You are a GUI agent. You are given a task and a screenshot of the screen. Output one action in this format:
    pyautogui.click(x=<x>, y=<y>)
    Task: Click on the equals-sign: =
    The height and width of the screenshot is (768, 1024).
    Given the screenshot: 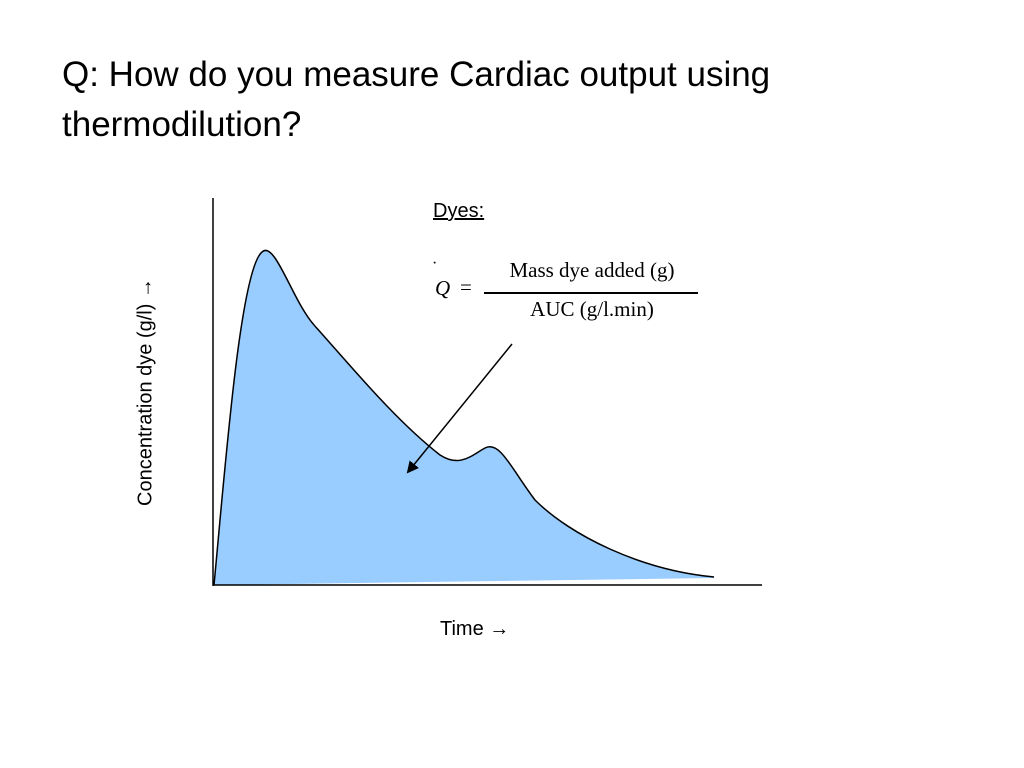 What is the action you would take?
    pyautogui.click(x=466, y=287)
    